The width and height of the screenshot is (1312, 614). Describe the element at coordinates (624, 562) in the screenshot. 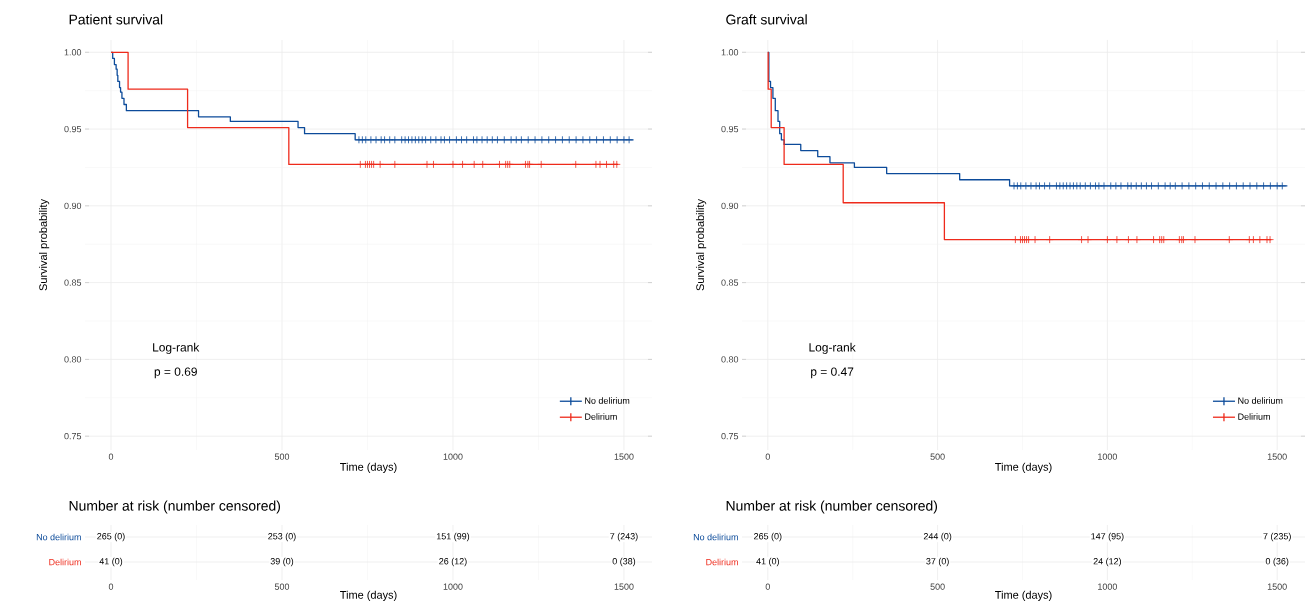

I see `text: 0 (38)` at that location.